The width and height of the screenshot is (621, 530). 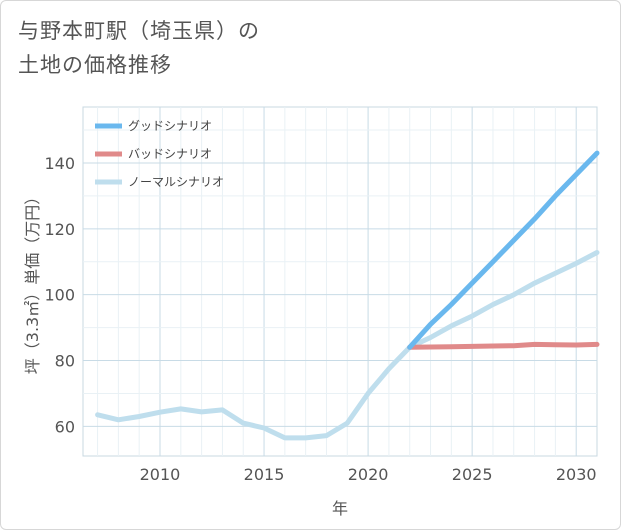 What do you see at coordinates (59, 229) in the screenshot?
I see `y-tick-label: 120` at bounding box center [59, 229].